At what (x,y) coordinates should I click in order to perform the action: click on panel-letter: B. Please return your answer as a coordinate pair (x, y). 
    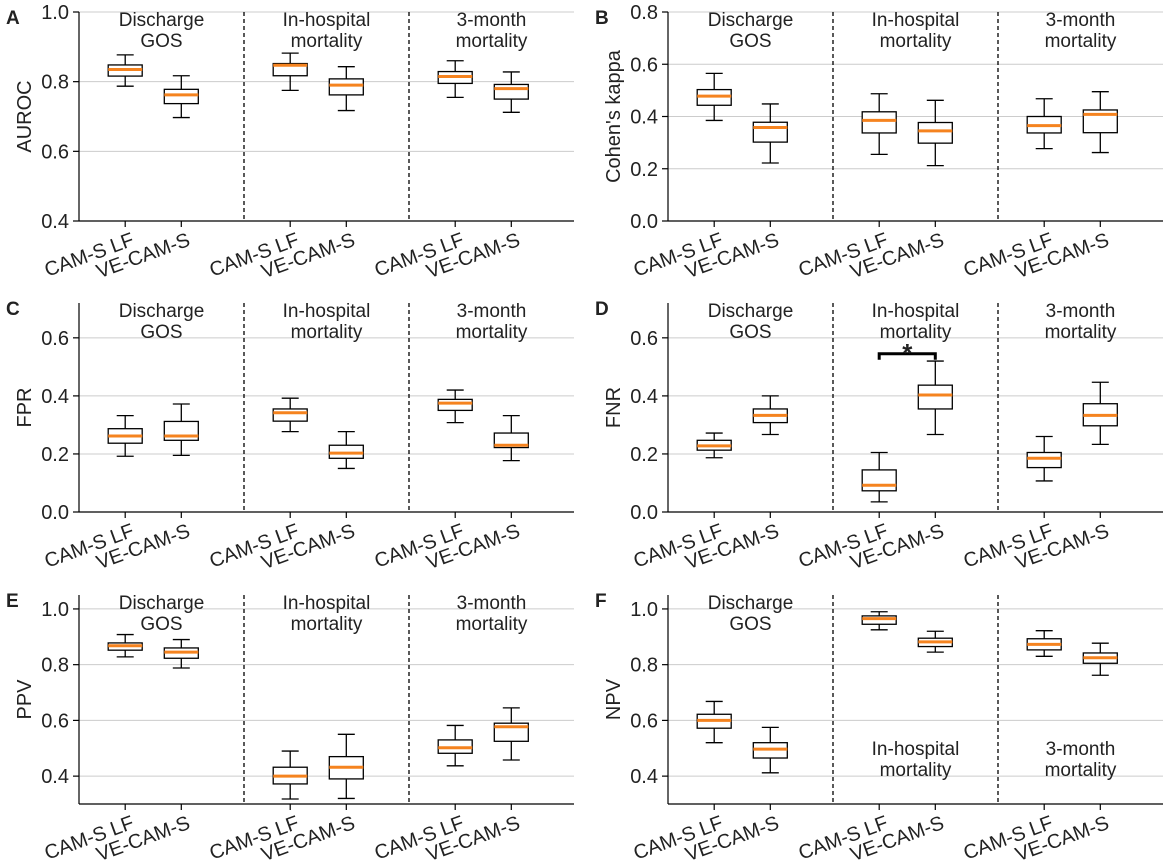
    Looking at the image, I should click on (602, 18).